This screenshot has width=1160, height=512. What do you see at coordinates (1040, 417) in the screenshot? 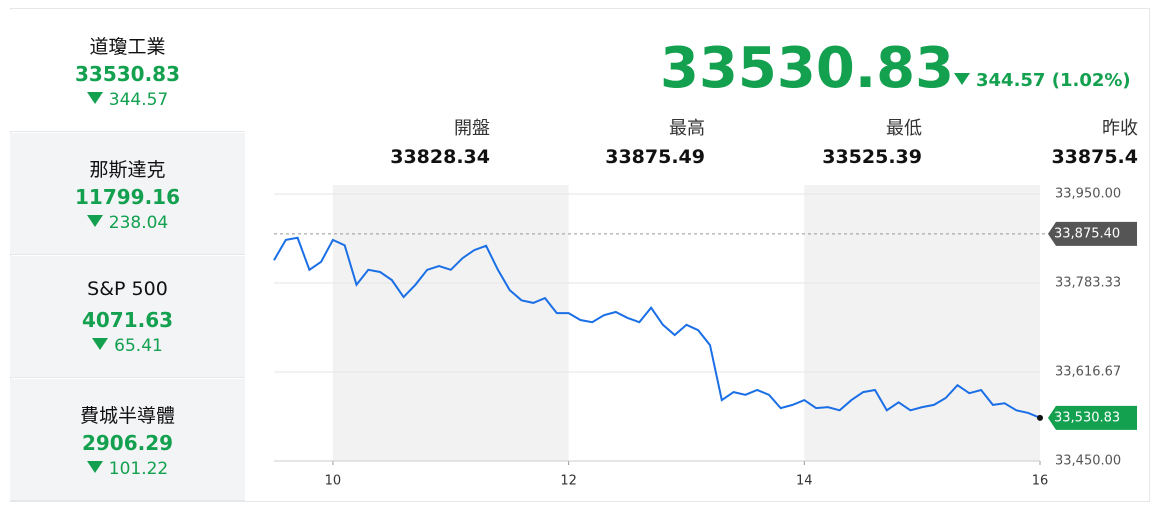
I see `last-point` at bounding box center [1040, 417].